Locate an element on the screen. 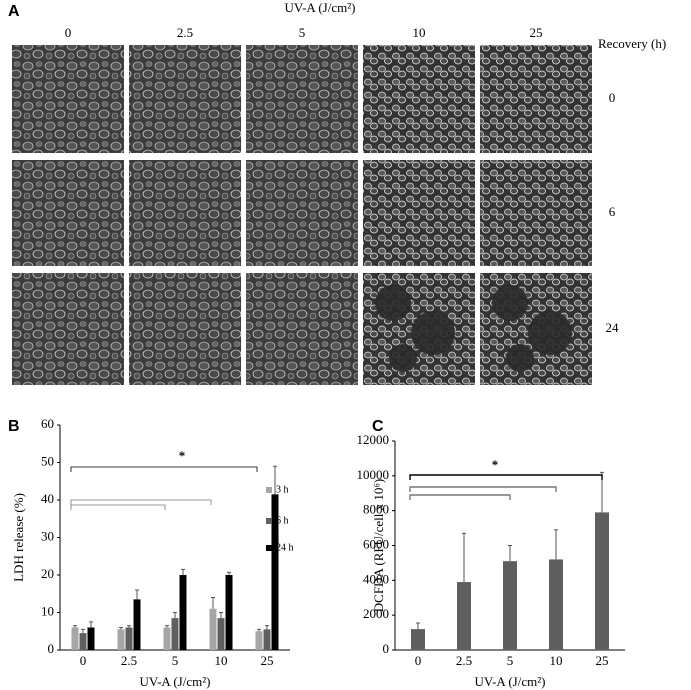 Image resolution: width=691 pixels, height=690 pixels. y-tick-label: 50 is located at coordinates (47, 460).